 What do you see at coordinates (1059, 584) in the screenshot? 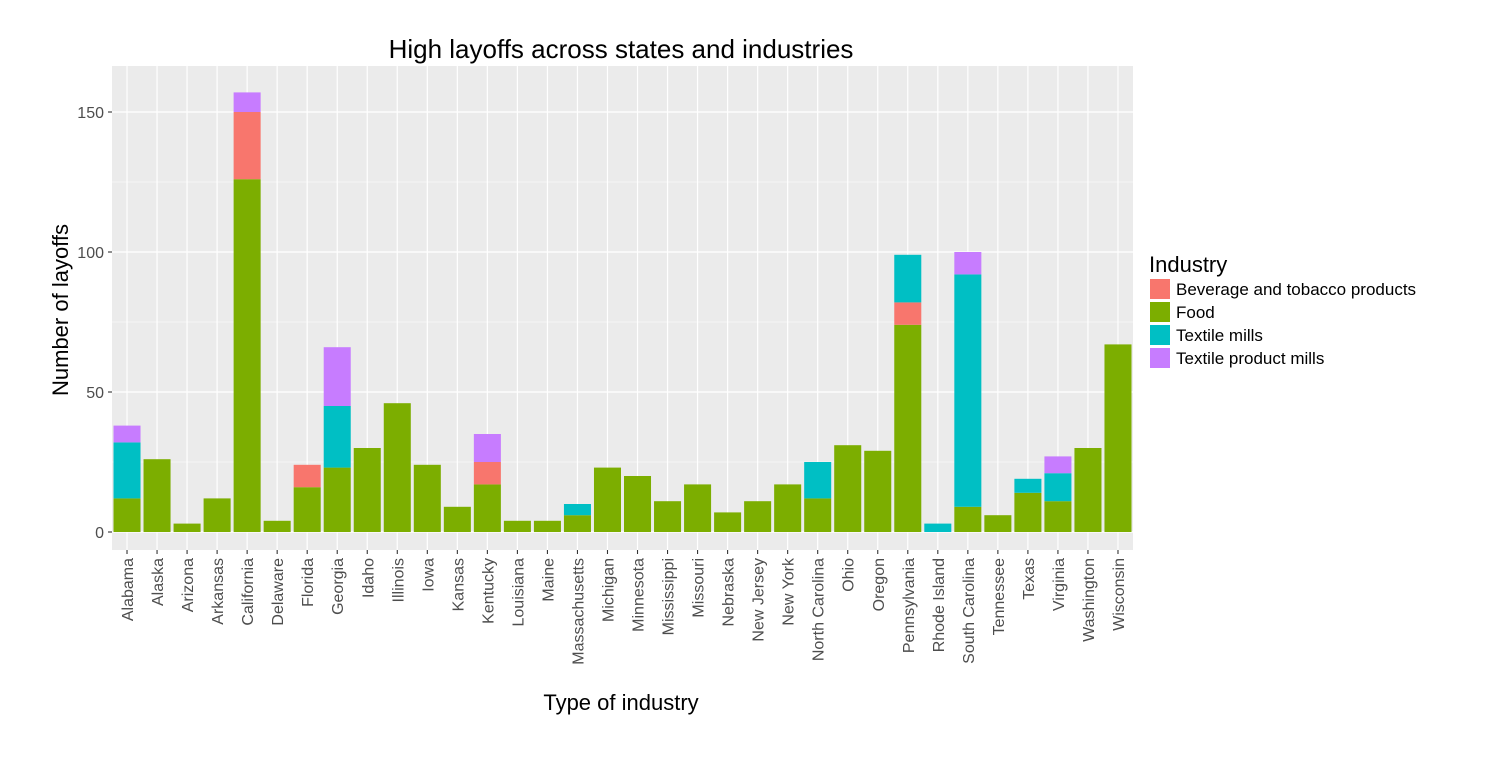
I see `x-tick-label: Virginia` at bounding box center [1059, 584].